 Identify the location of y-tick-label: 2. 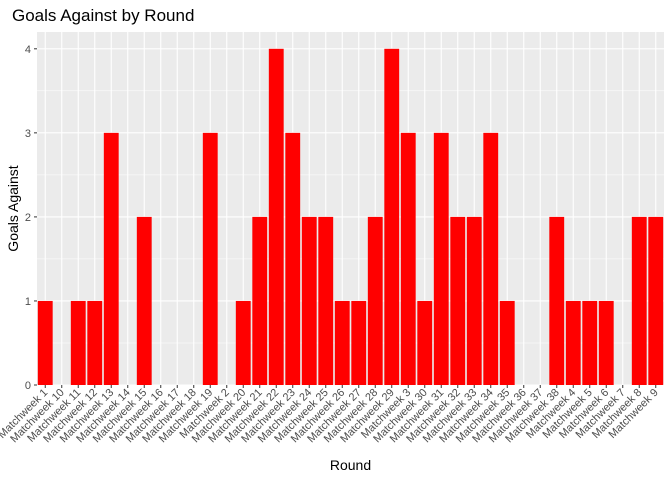
(28, 218).